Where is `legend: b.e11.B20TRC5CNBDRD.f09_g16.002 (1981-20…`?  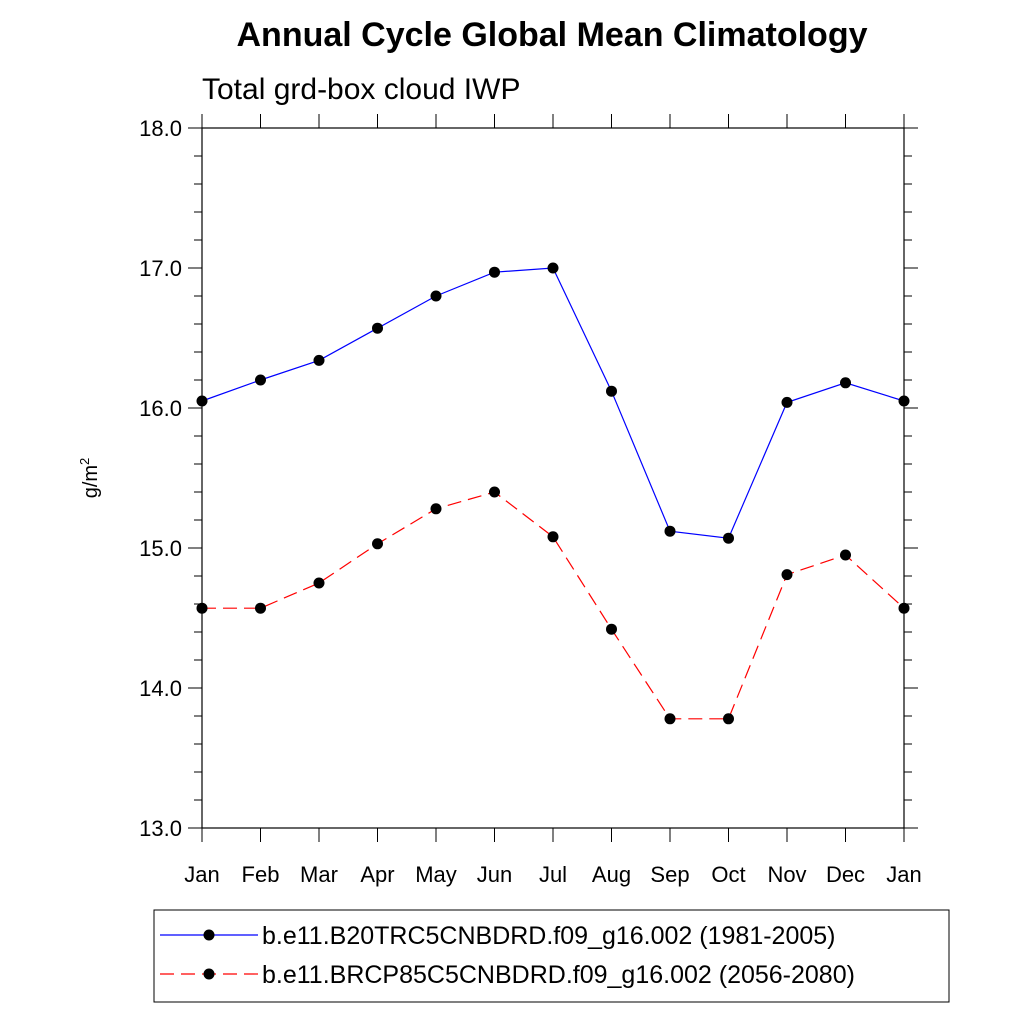 legend: b.e11.B20TRC5CNBDRD.f09_g16.002 (1981-20… is located at coordinates (551, 956).